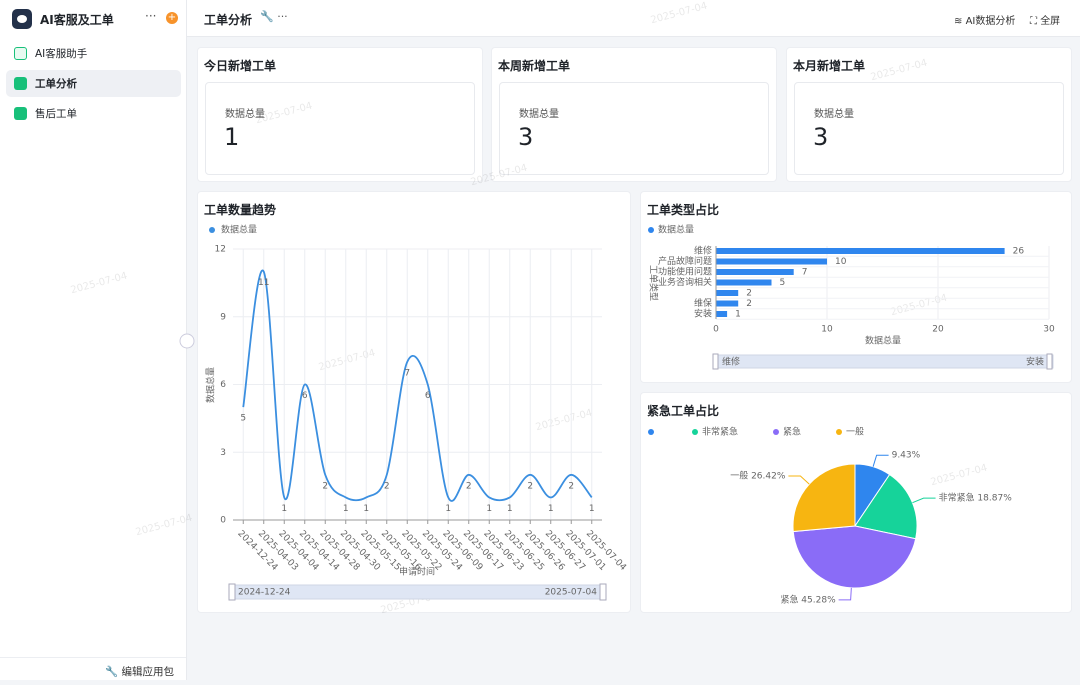  I want to click on data-label: 非常紧急 18.87%, so click(976, 498).